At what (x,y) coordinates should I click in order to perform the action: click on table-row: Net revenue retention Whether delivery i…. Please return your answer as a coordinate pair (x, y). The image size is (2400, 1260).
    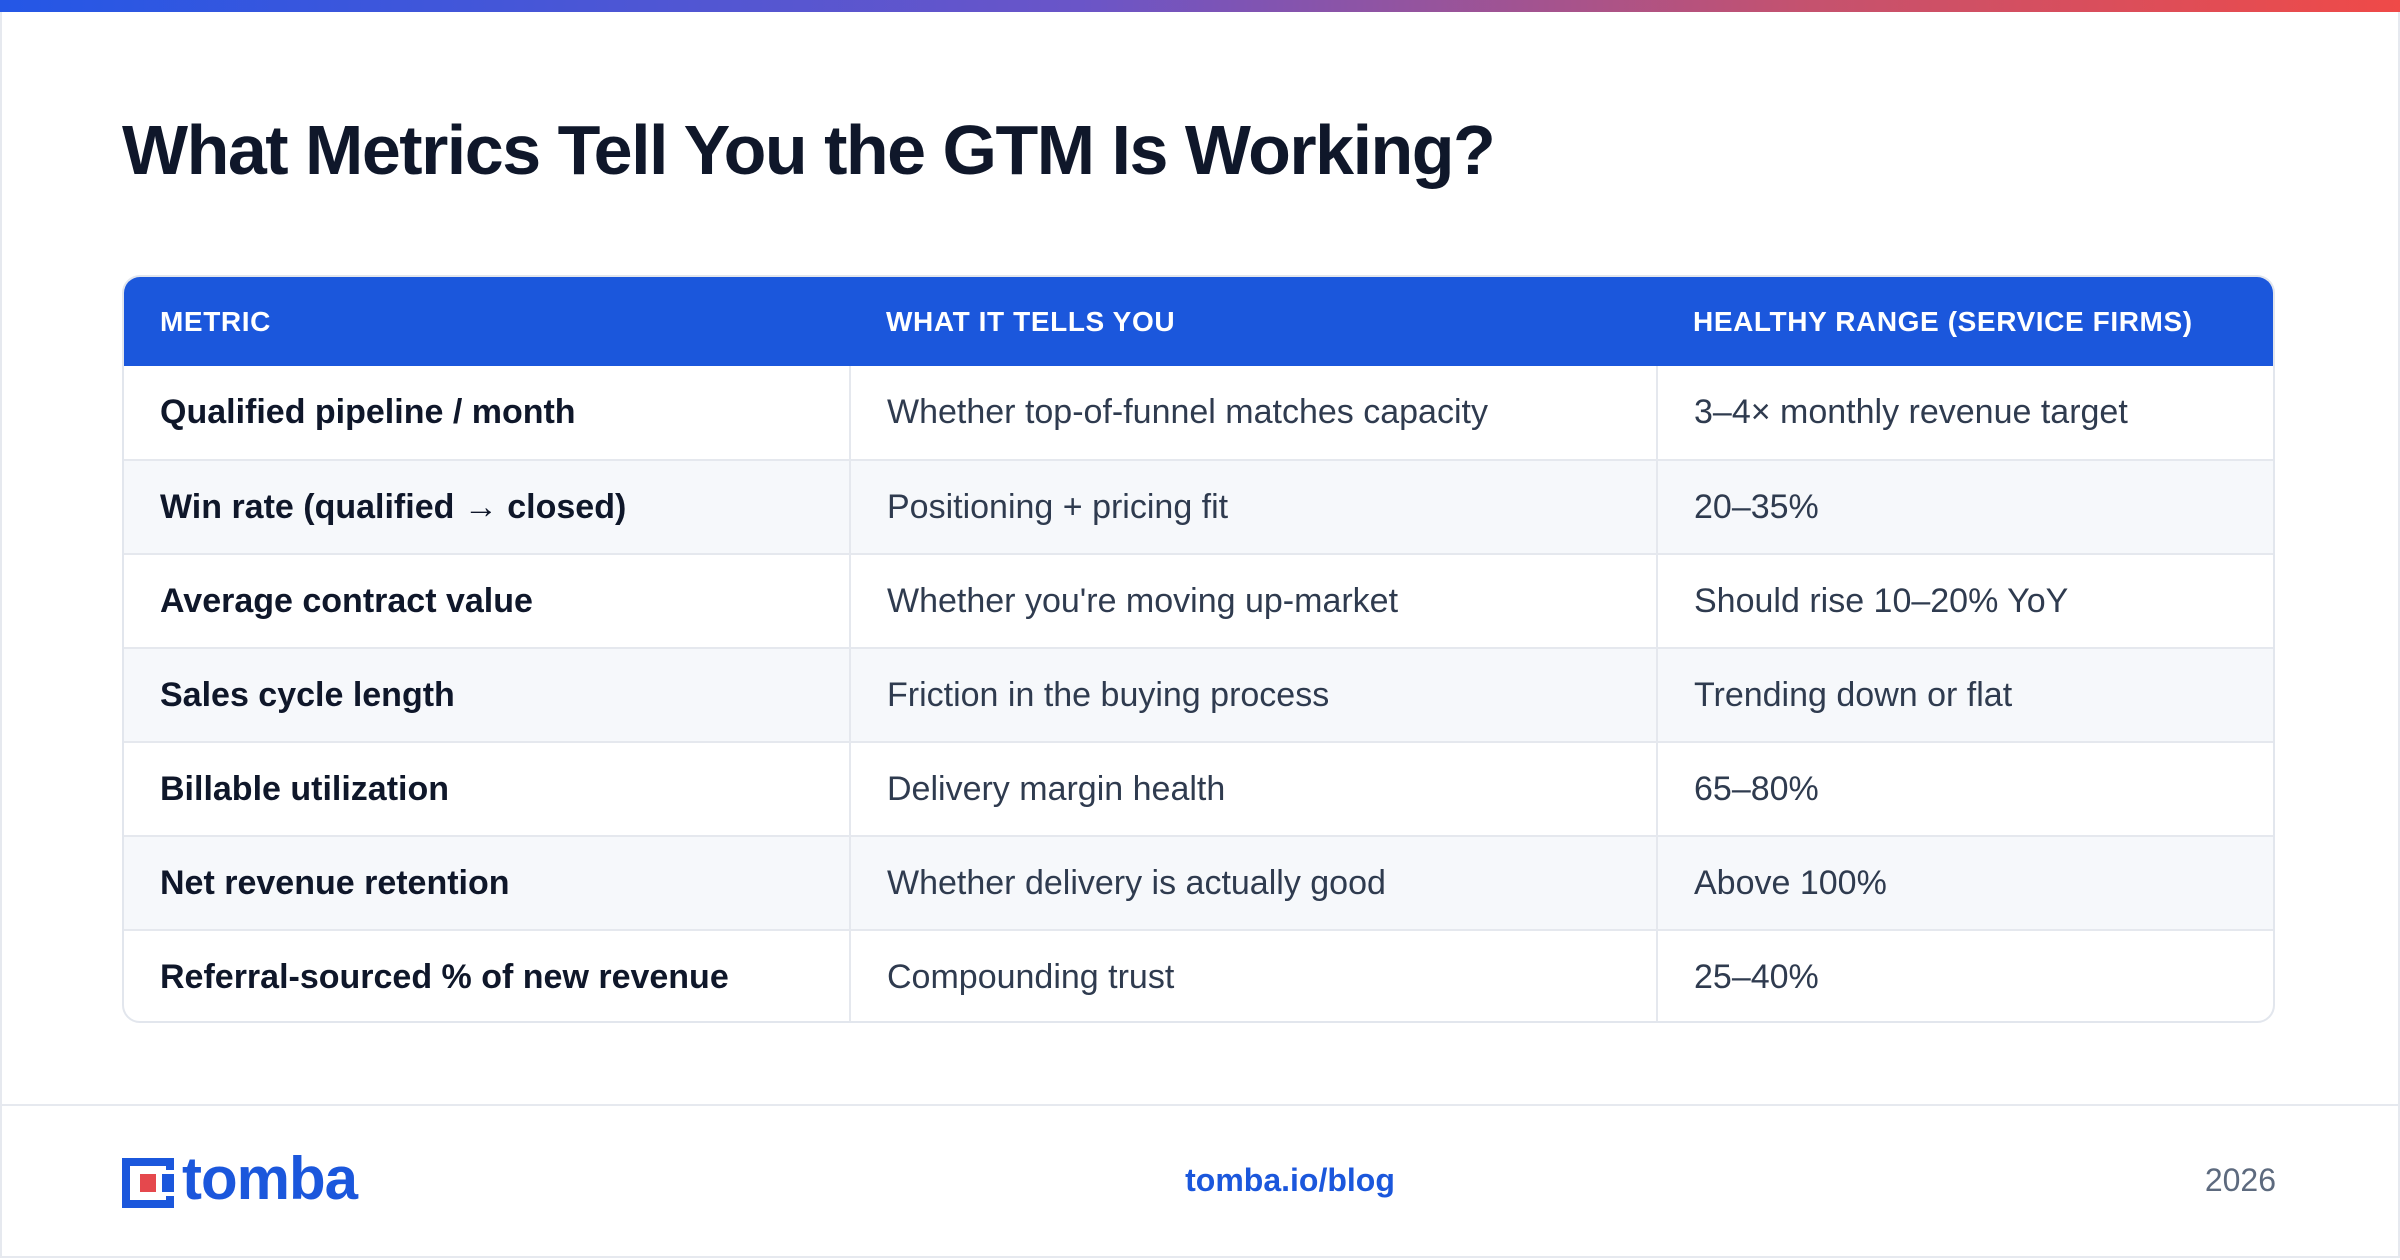
    Looking at the image, I should click on (1198, 882).